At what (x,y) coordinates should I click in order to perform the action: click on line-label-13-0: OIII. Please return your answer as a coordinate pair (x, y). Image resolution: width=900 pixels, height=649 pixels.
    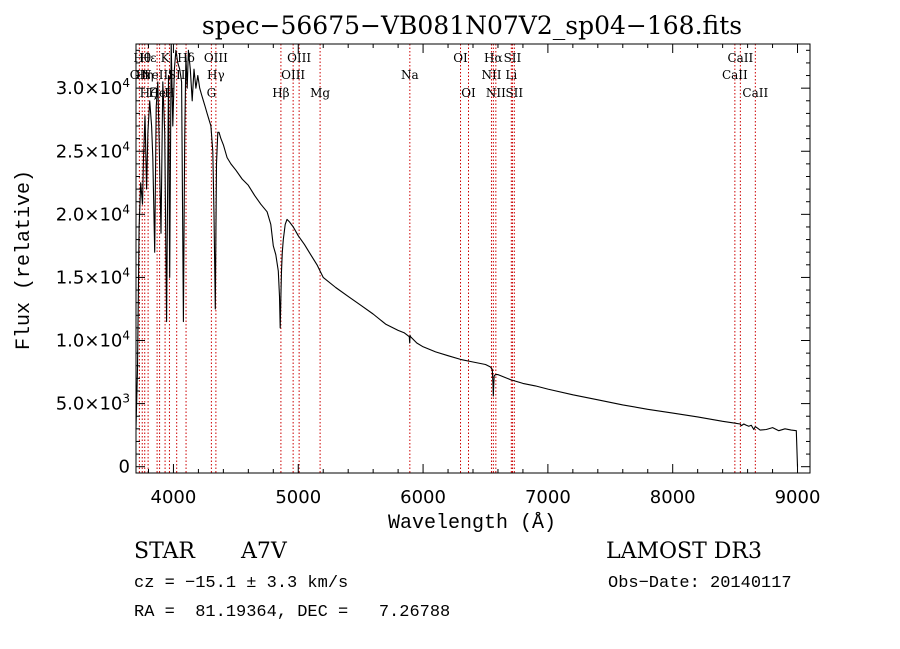
    Looking at the image, I should click on (293, 75).